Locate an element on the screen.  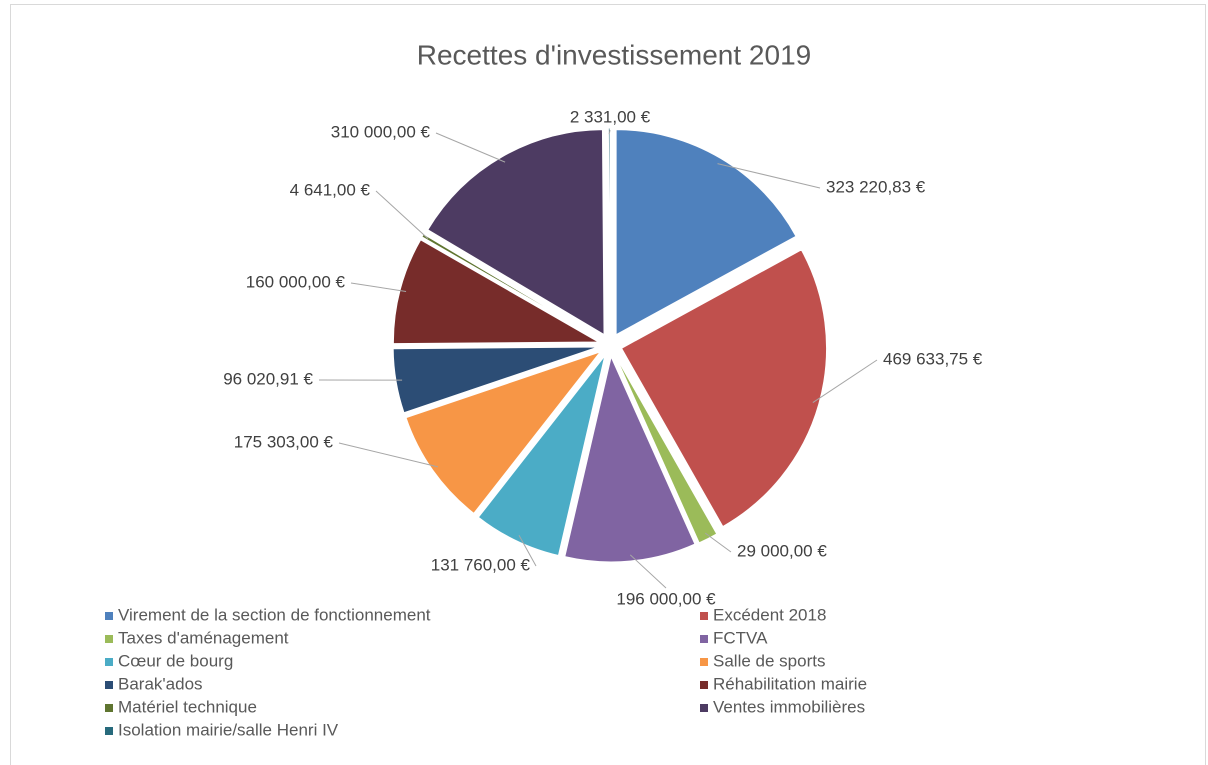
legend-label: FCTVA is located at coordinates (740, 637).